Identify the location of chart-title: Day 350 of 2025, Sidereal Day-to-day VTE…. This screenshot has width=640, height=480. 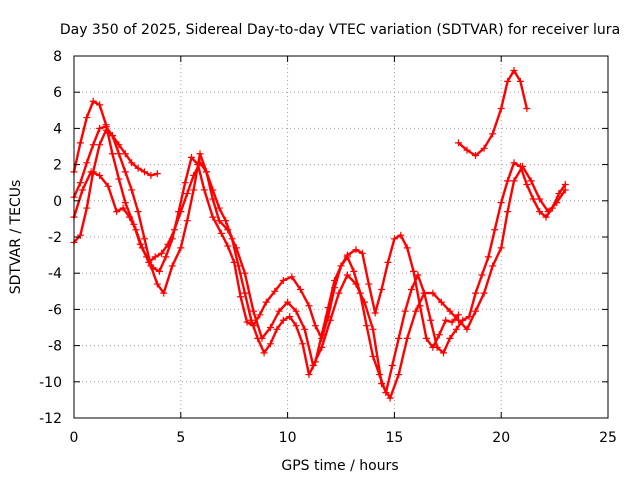
(340, 30).